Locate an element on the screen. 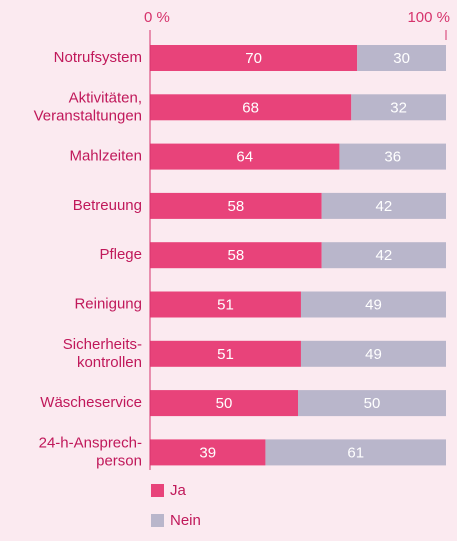 The image size is (457, 541). value-label: 39 is located at coordinates (207, 452).